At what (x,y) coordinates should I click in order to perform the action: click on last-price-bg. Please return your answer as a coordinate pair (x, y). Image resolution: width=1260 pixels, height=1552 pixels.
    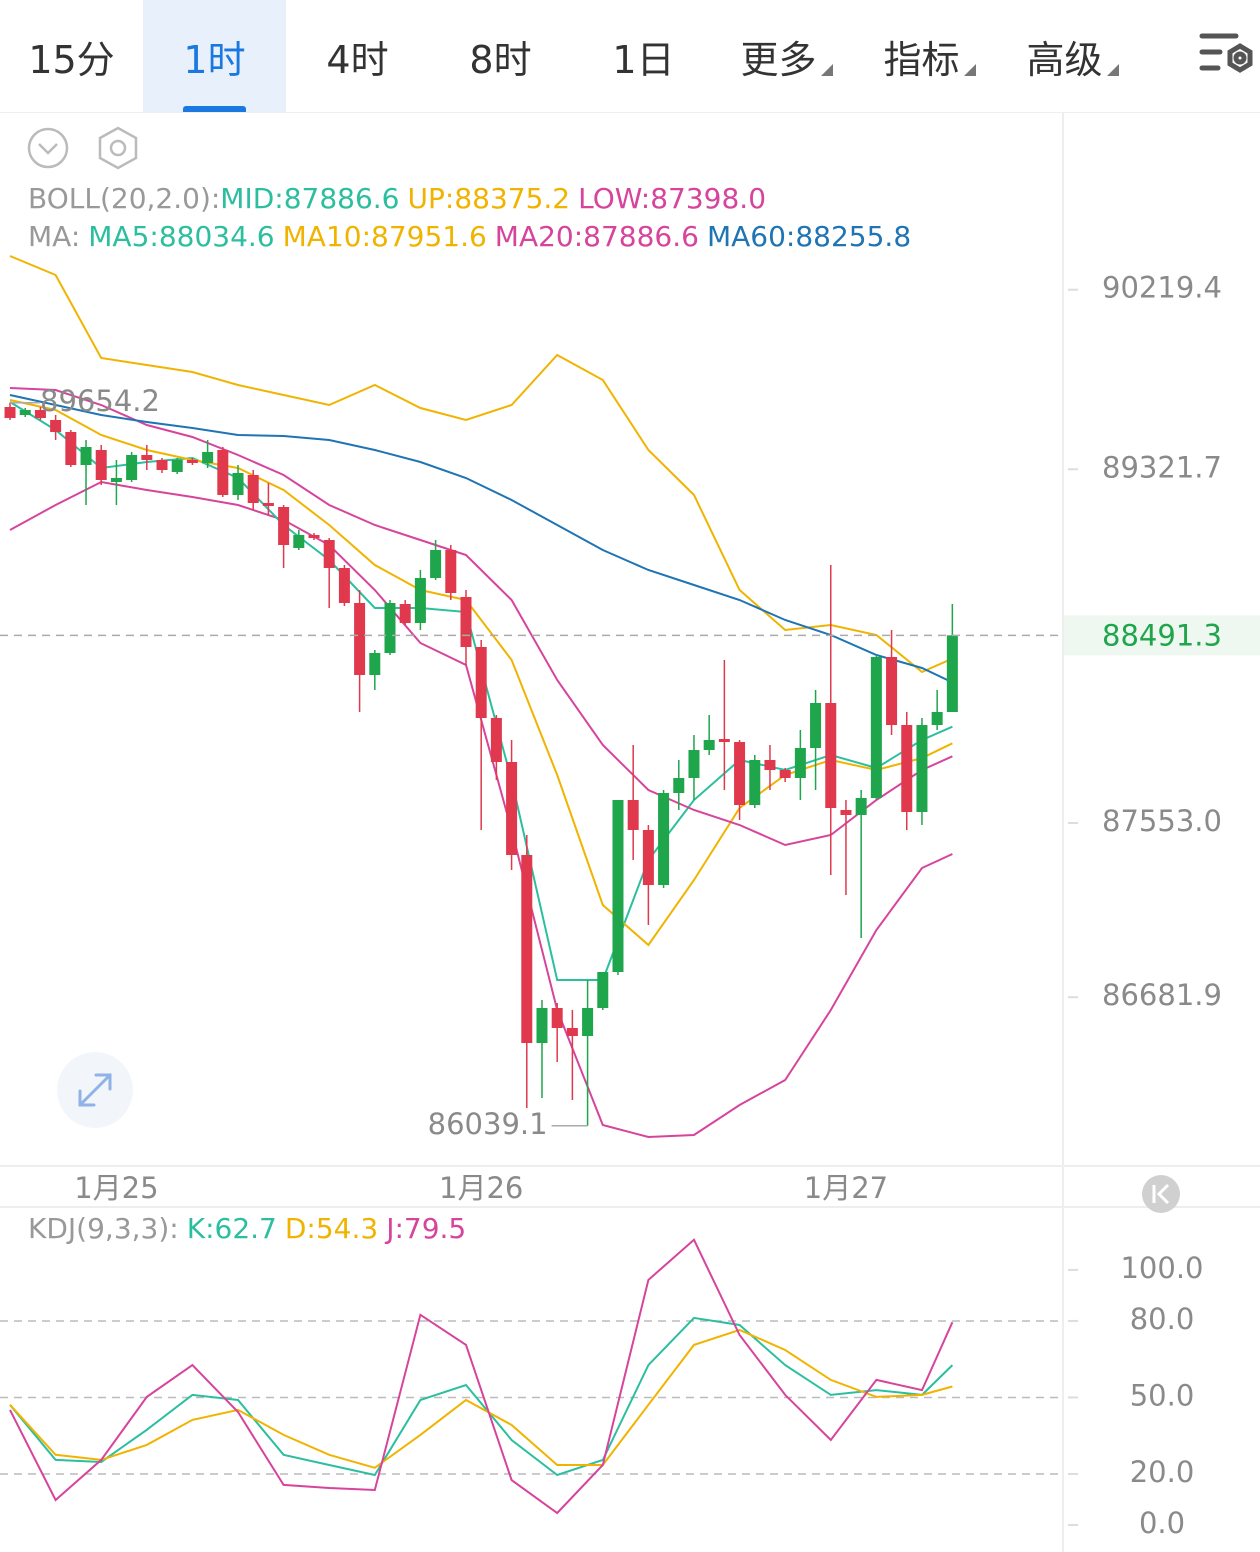
    Looking at the image, I should click on (1162, 635).